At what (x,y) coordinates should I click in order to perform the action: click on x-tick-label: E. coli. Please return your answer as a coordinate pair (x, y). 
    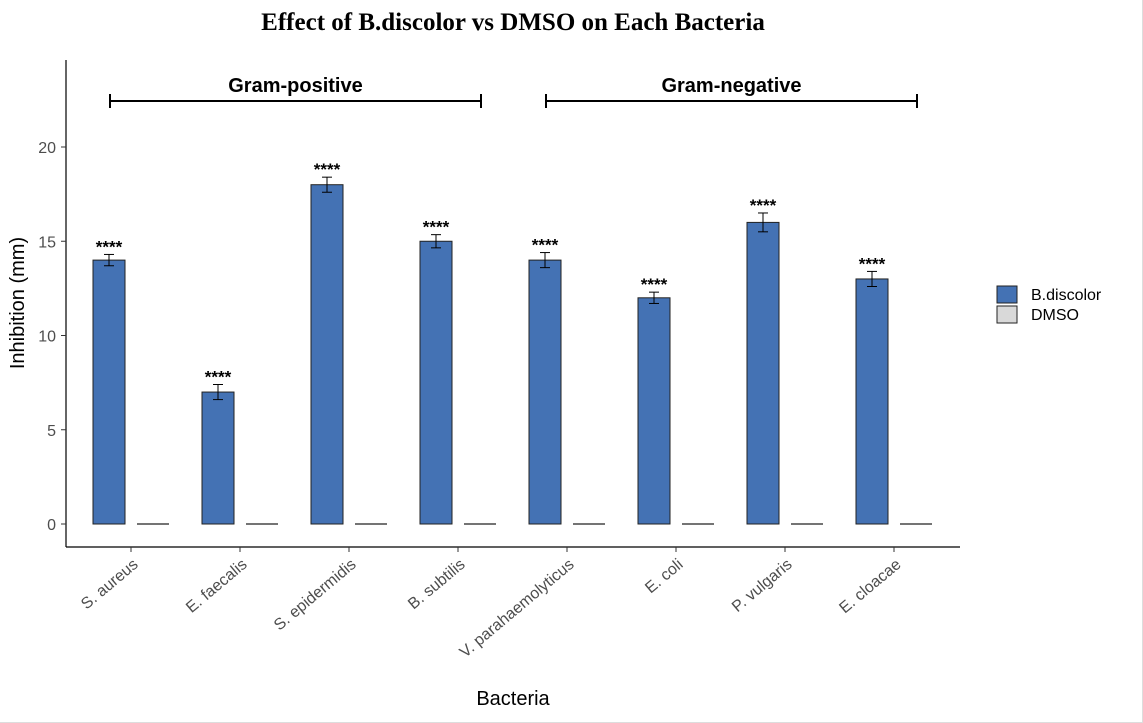
    Looking at the image, I should click on (664, 576).